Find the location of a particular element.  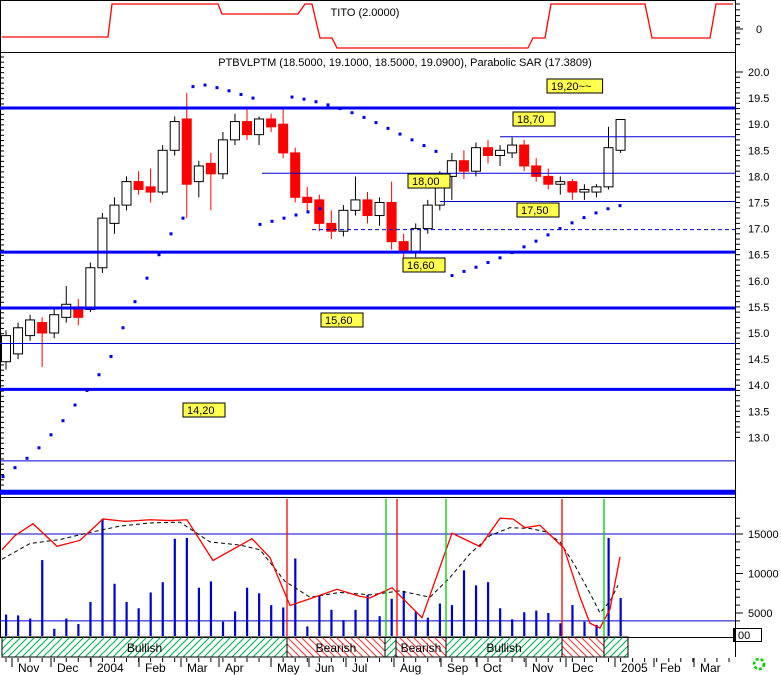

price-tick-label: 16.5 is located at coordinates (758, 256).